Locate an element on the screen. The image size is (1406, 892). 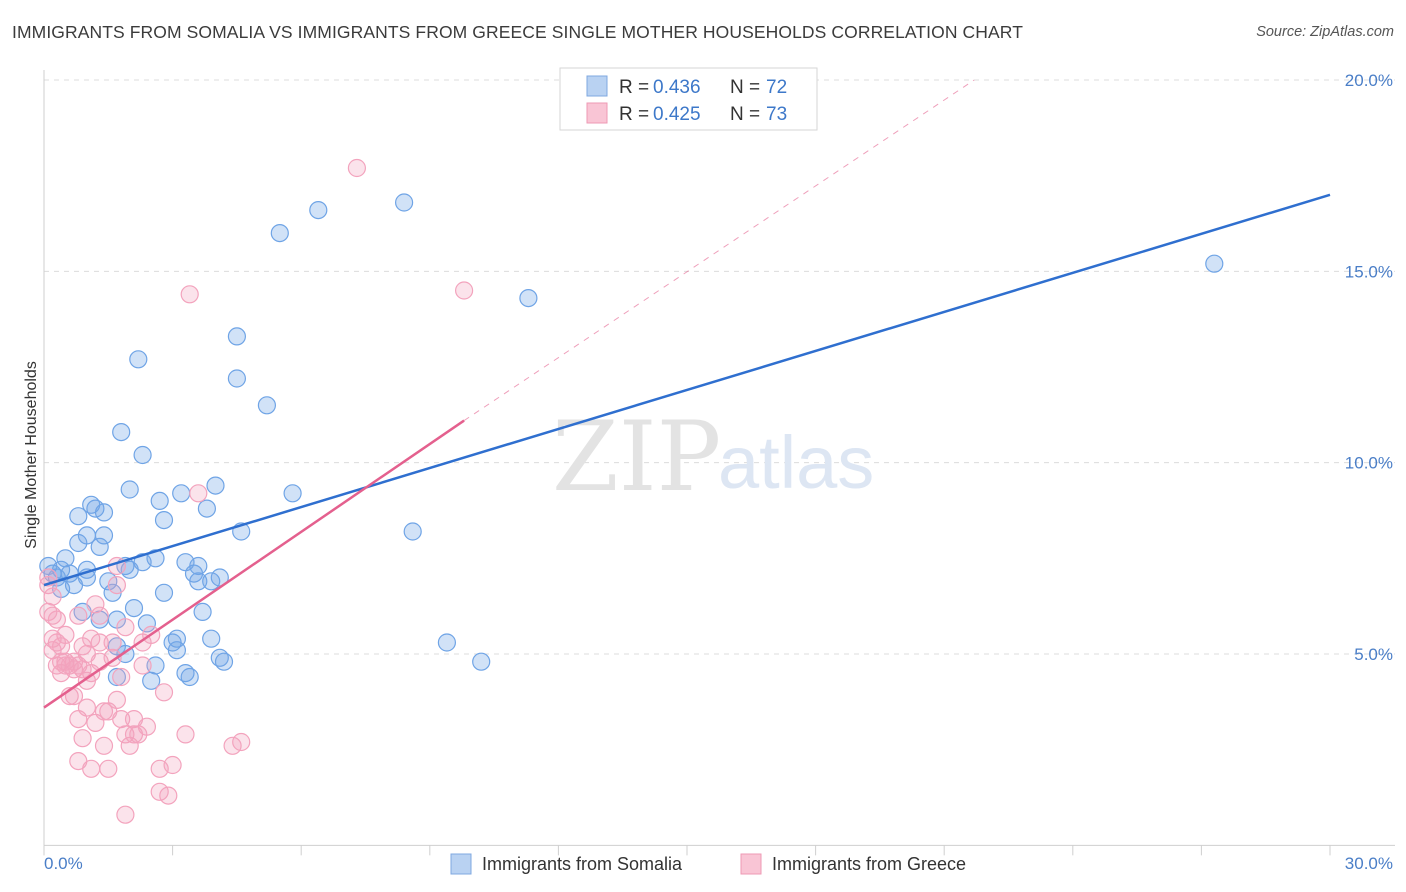
watermark: ZIP atlas is located at coordinates (713, 457).